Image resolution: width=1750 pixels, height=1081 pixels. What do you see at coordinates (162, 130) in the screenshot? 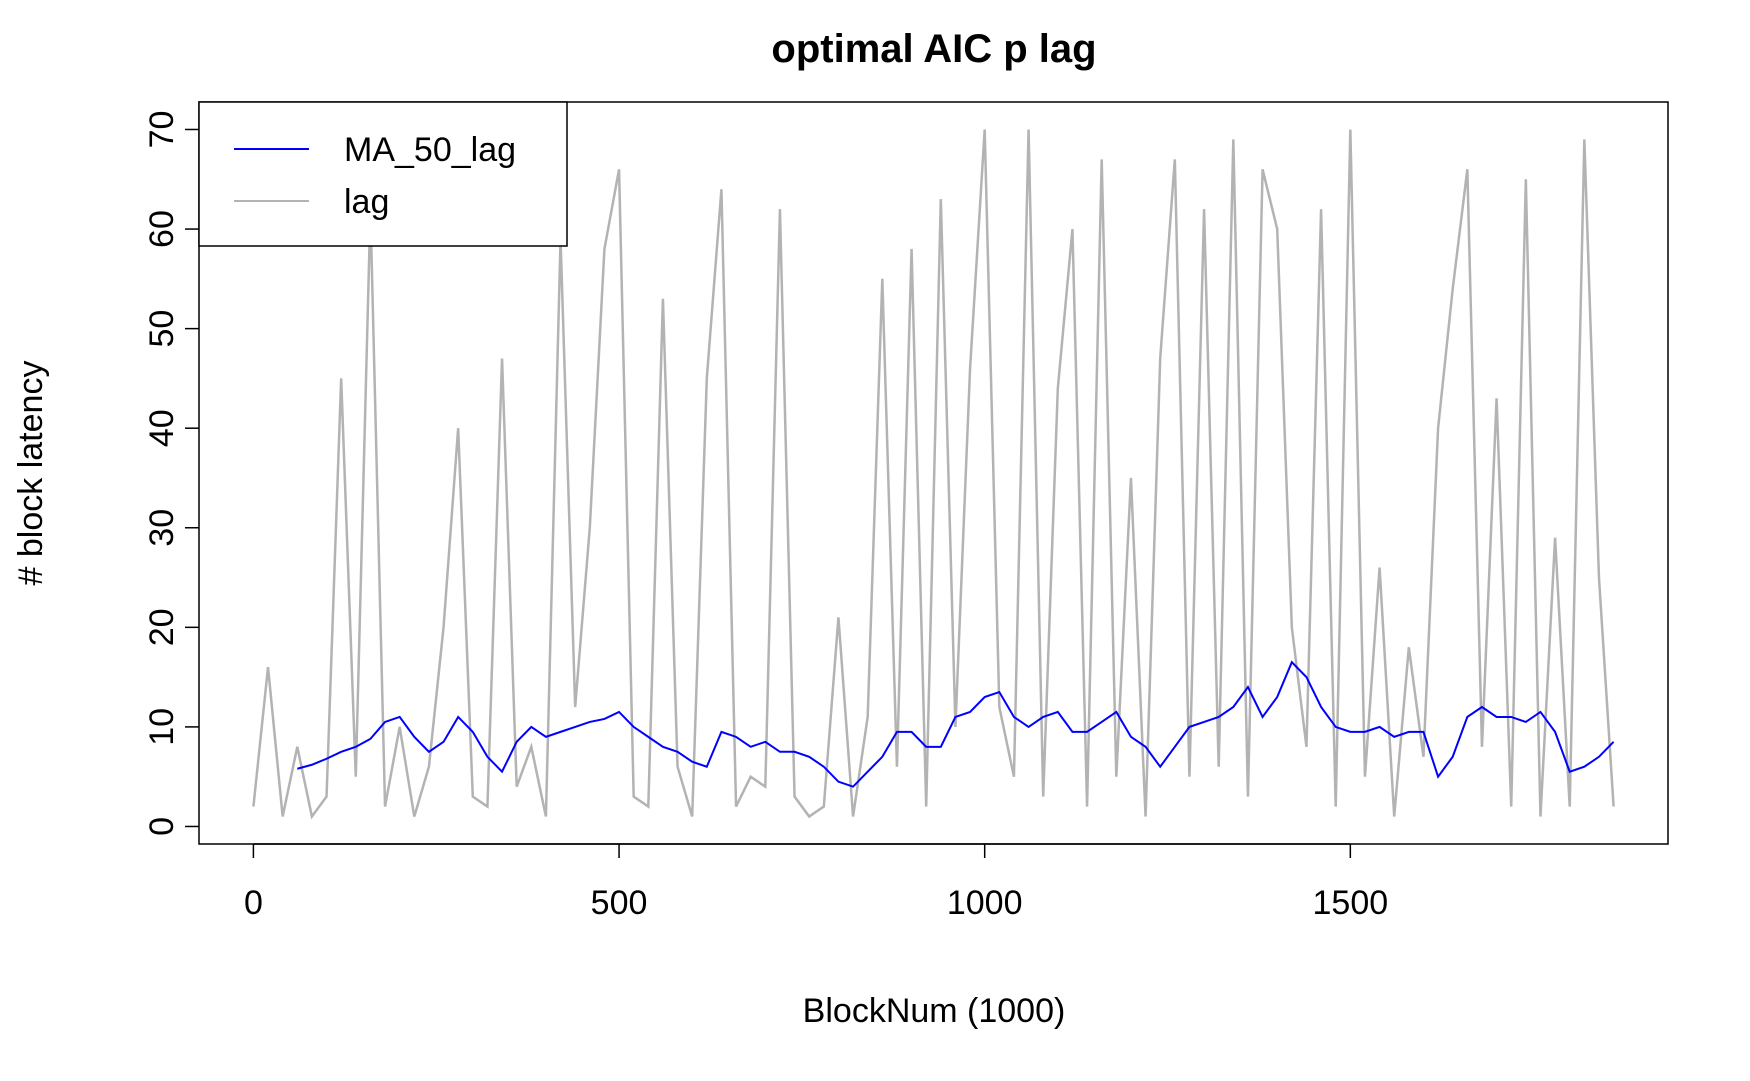
I see `y-tick-label: 70` at bounding box center [162, 130].